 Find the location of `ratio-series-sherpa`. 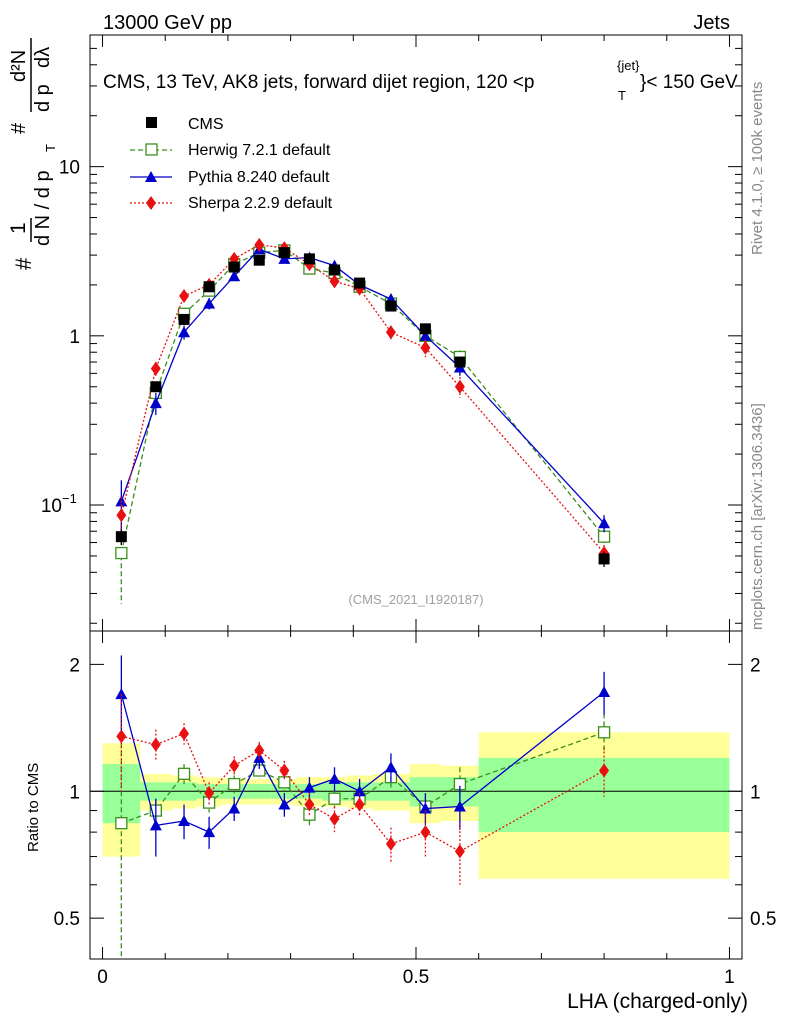

ratio-series-sherpa is located at coordinates (363, 789).